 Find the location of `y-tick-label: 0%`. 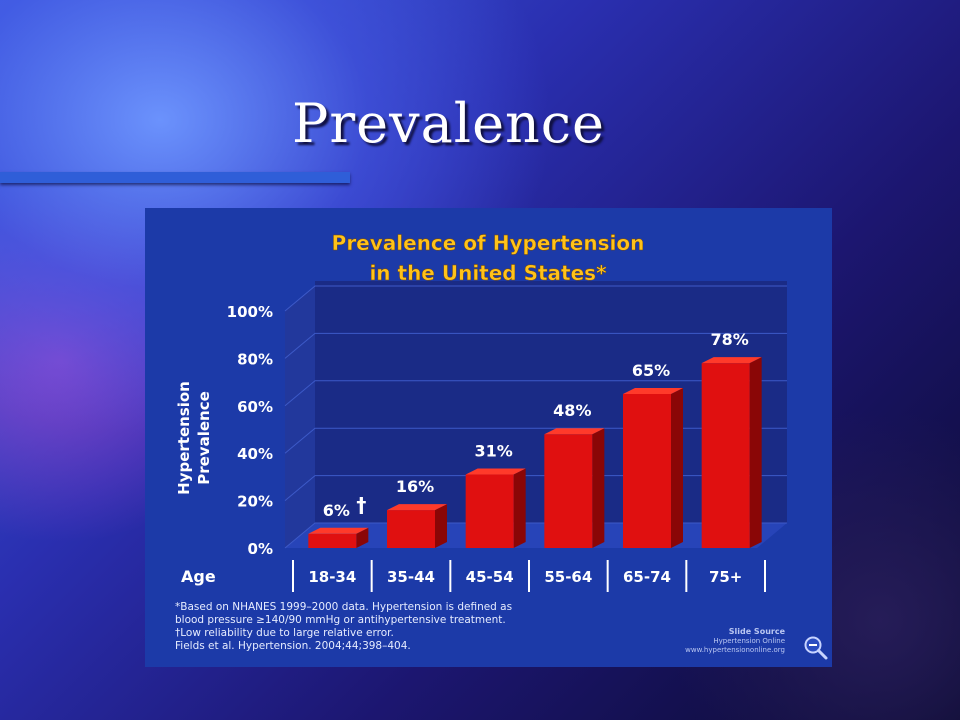

y-tick-label: 0% is located at coordinates (260, 549).